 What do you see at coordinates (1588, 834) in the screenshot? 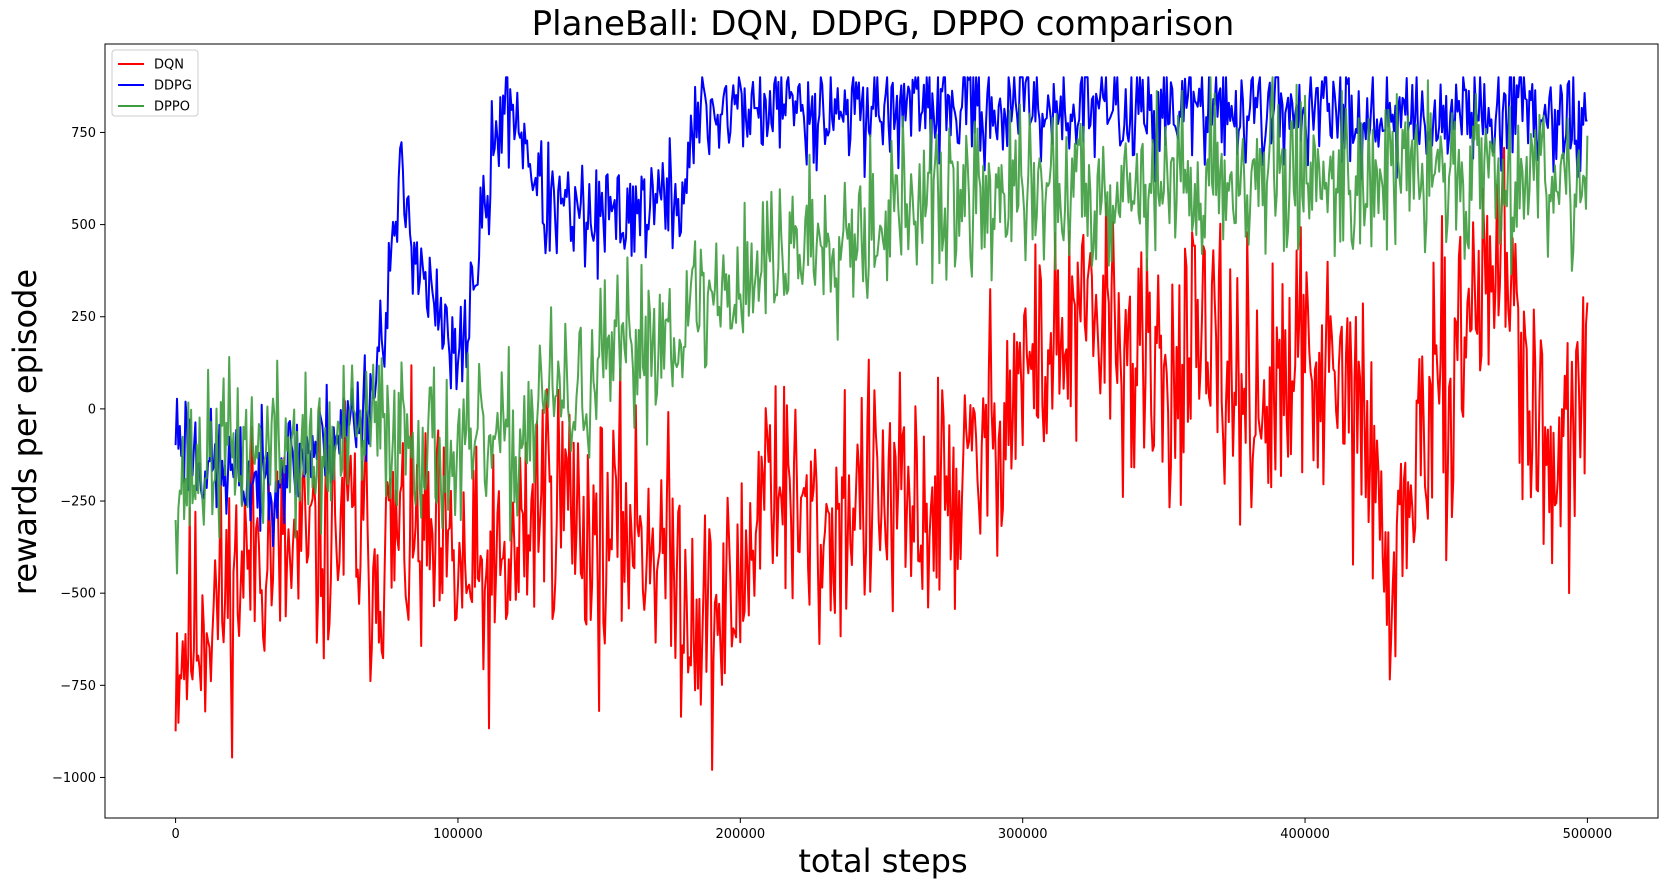
I see `x-tick-label: 500000` at bounding box center [1588, 834].